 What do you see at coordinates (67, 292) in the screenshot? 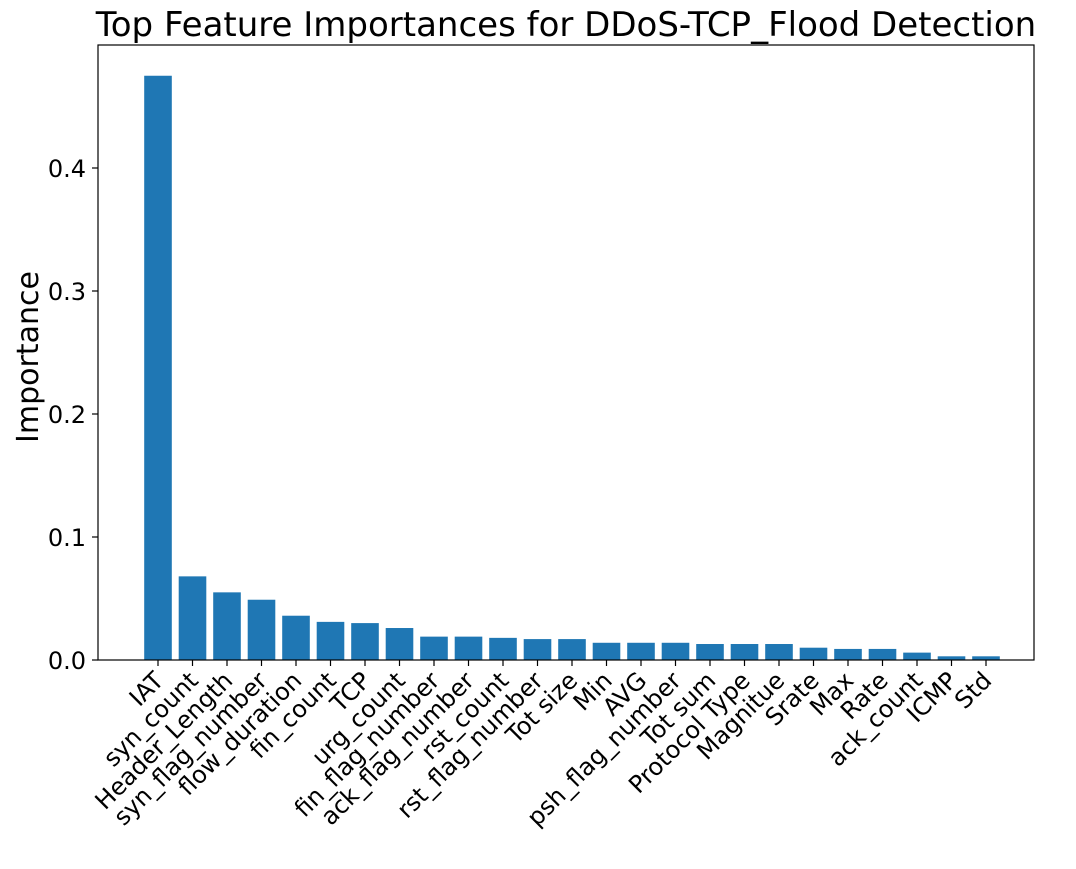
I see `y-tick-label: 0.3` at bounding box center [67, 292].